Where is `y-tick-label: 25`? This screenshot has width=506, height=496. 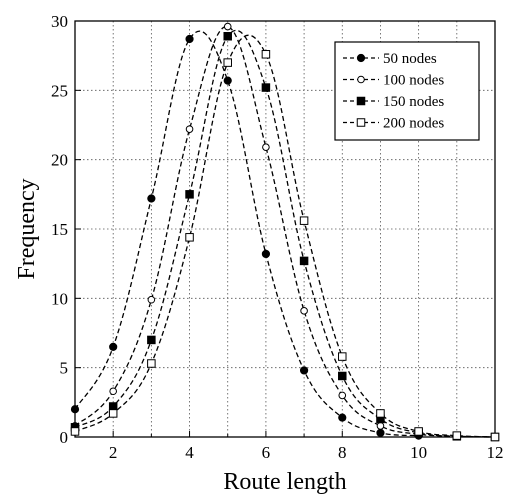 y-tick-label: 25 is located at coordinates (59, 90).